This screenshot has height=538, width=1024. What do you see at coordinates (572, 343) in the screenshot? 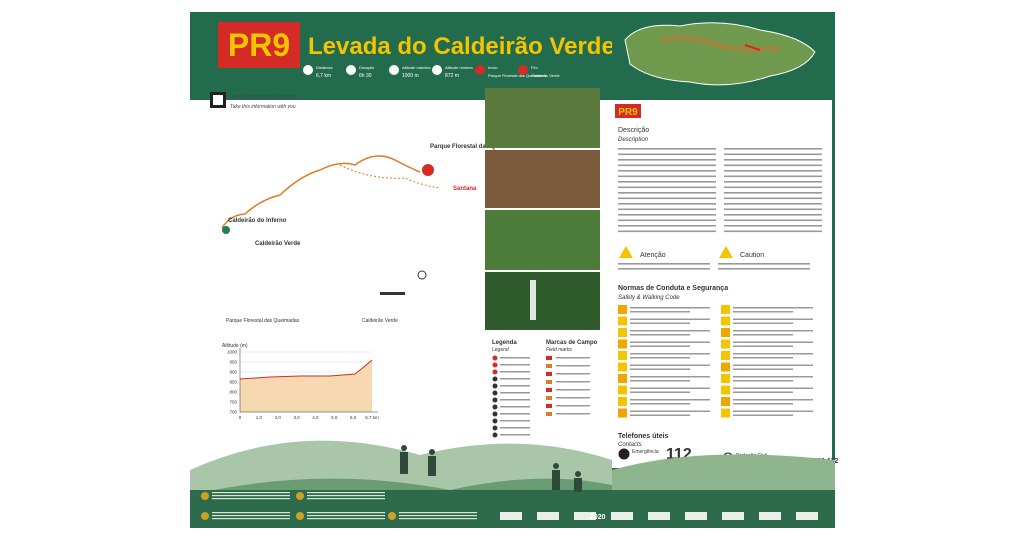
I see `field-marks-title: Marcas de Campo` at bounding box center [572, 343].